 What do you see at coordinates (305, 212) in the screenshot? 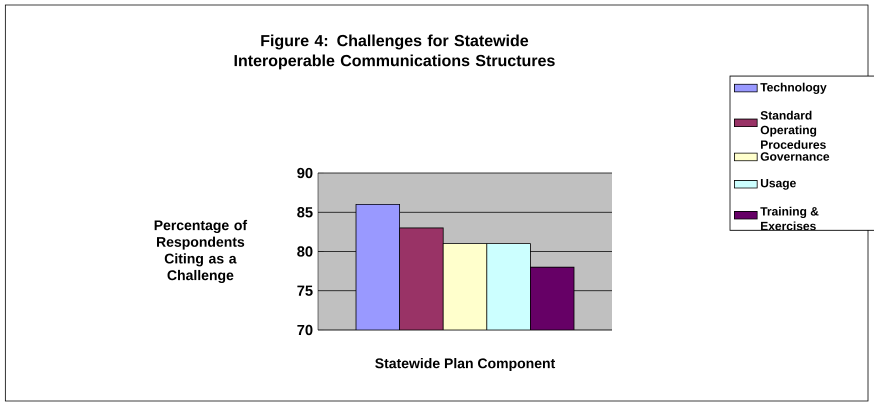
I see `y-tick-label: 85` at bounding box center [305, 212].